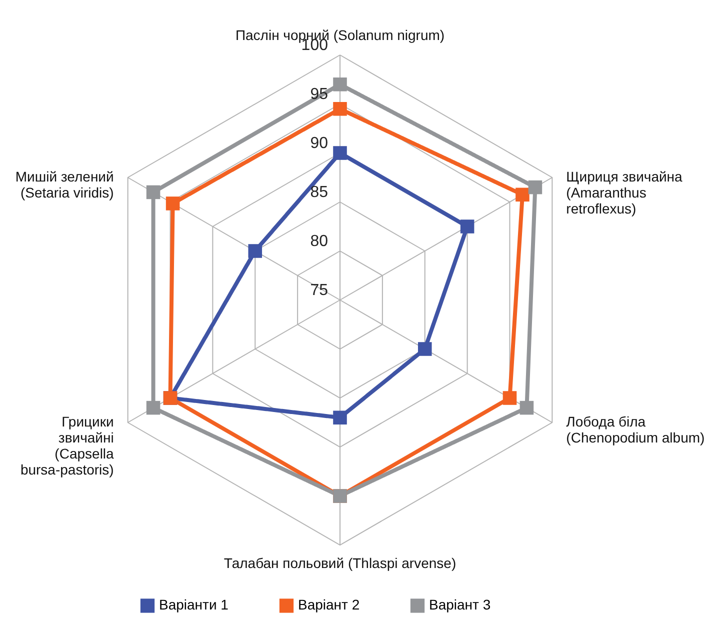 The height and width of the screenshot is (621, 721). Describe the element at coordinates (64, 184) in the screenshot. I see `spoke-label: Мишій зелений (Setaria viridis)` at that location.